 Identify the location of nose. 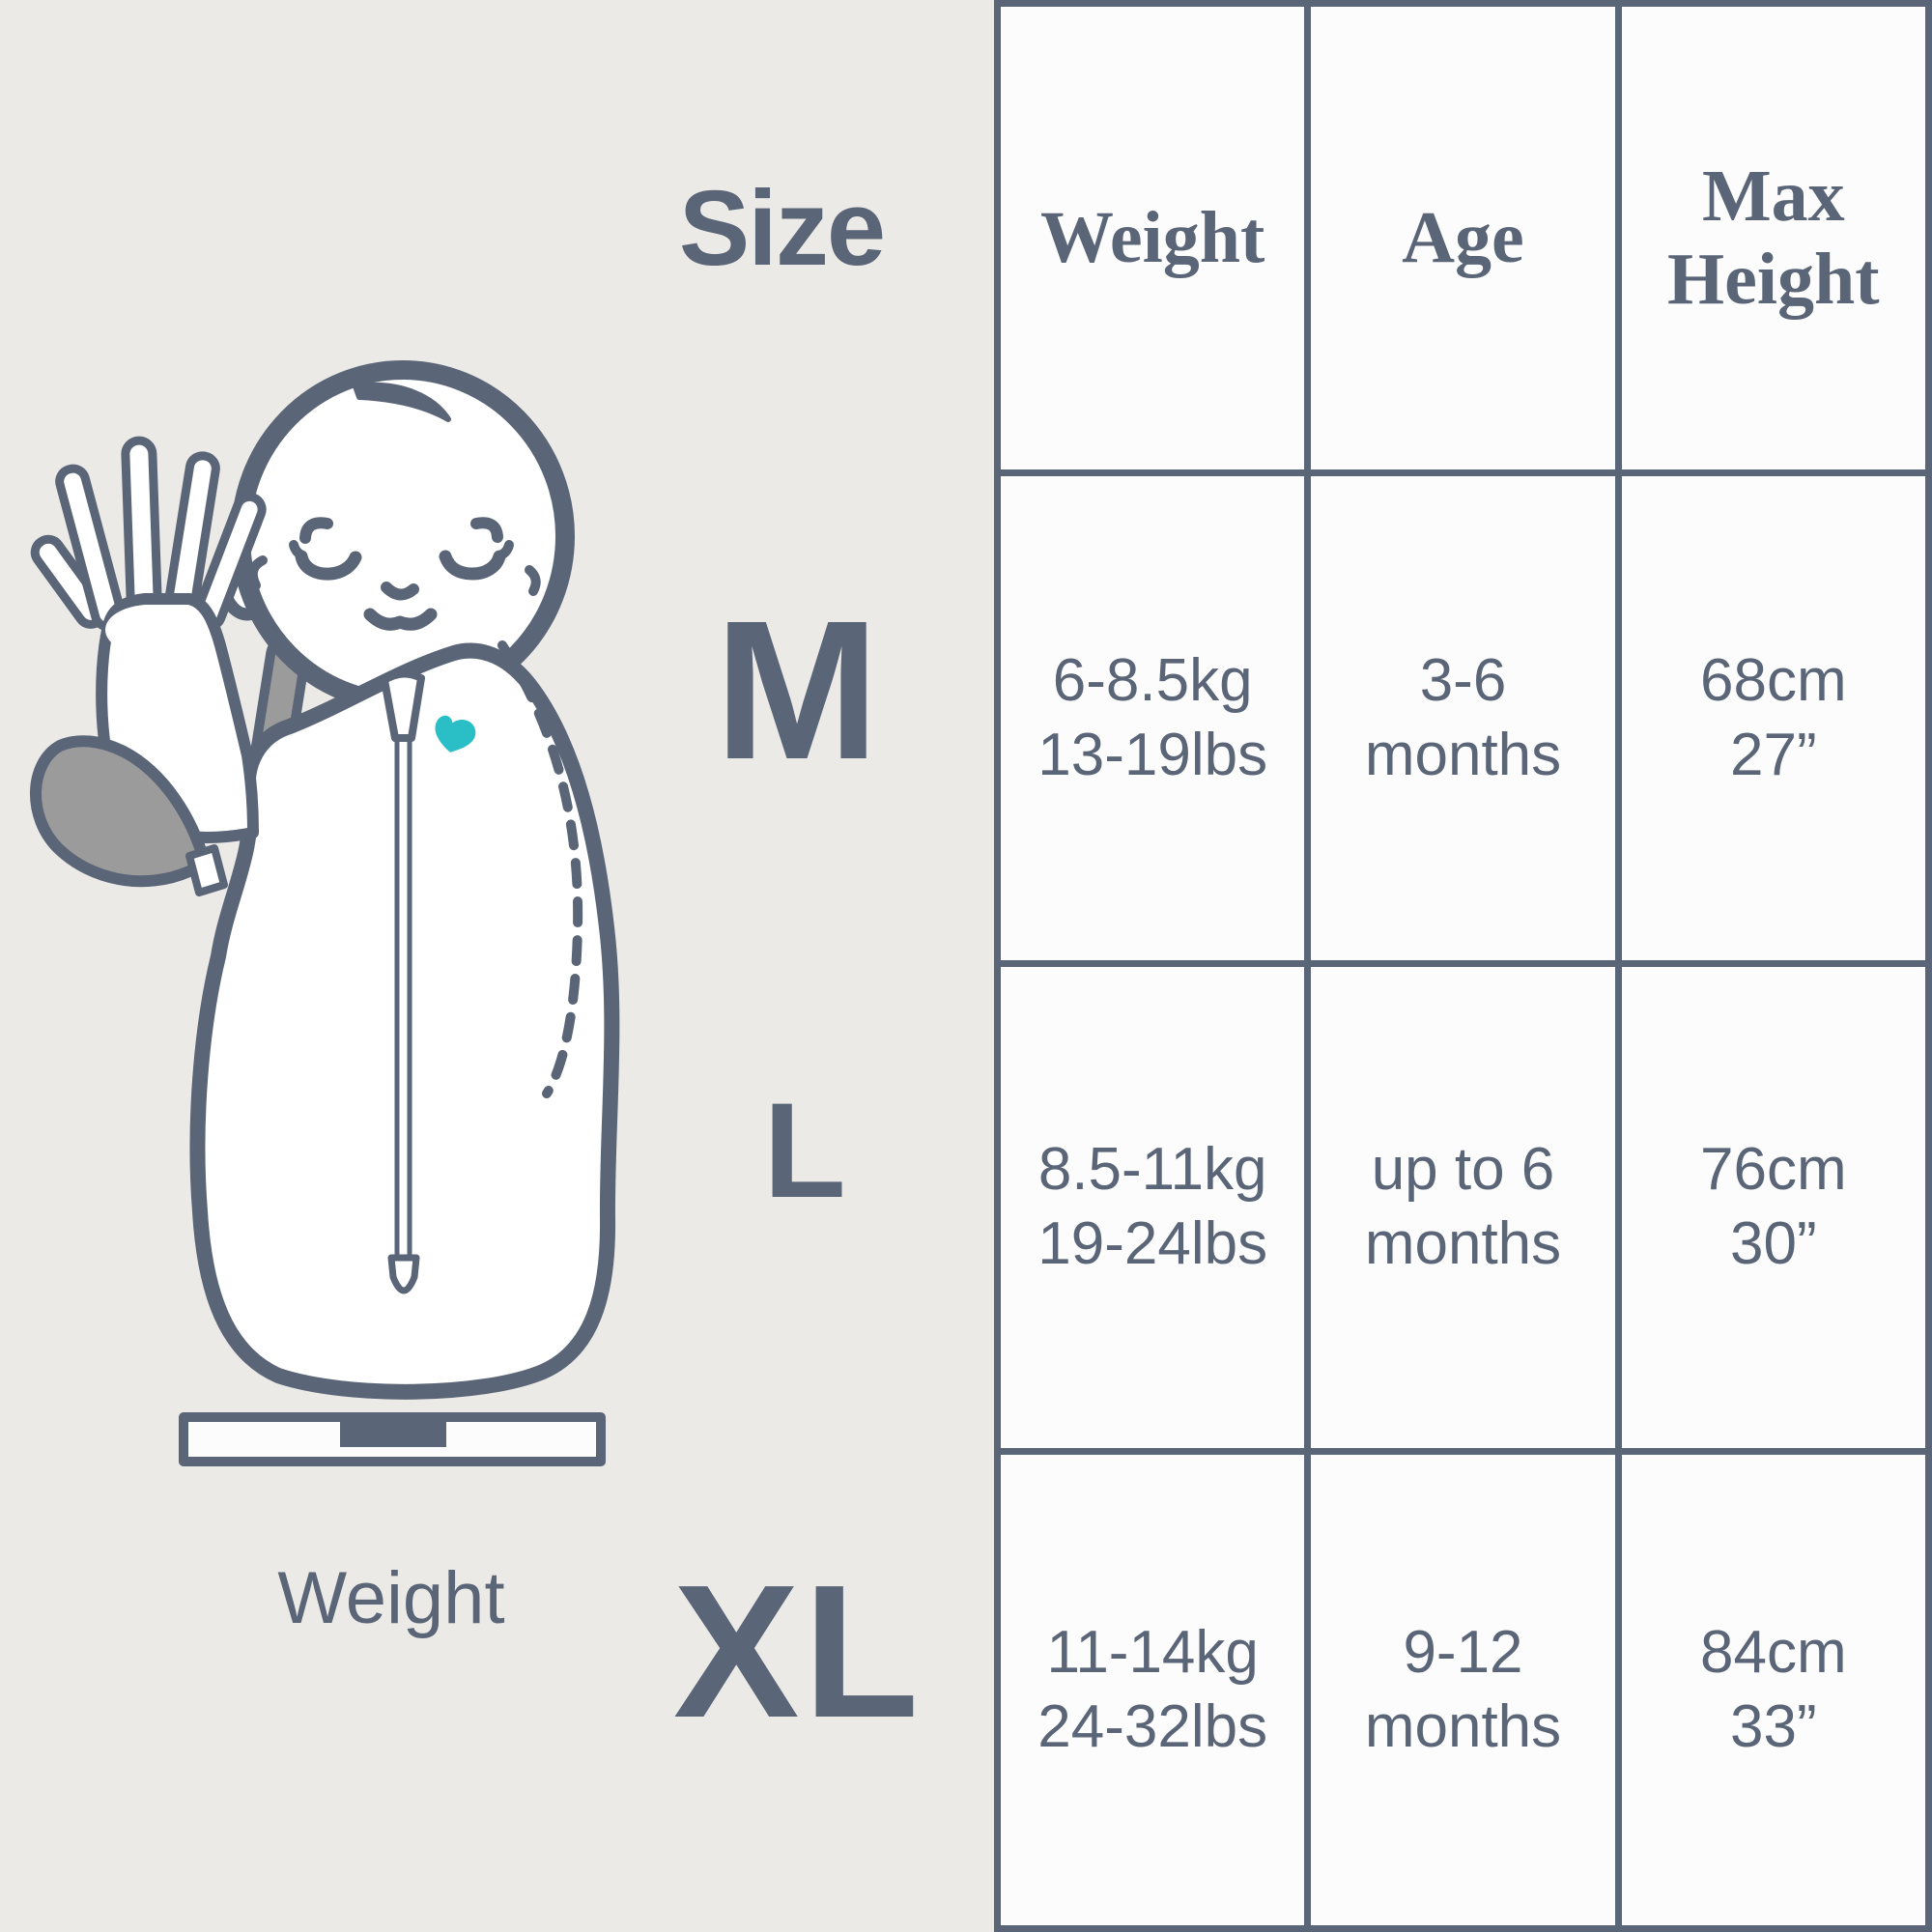
(400, 591).